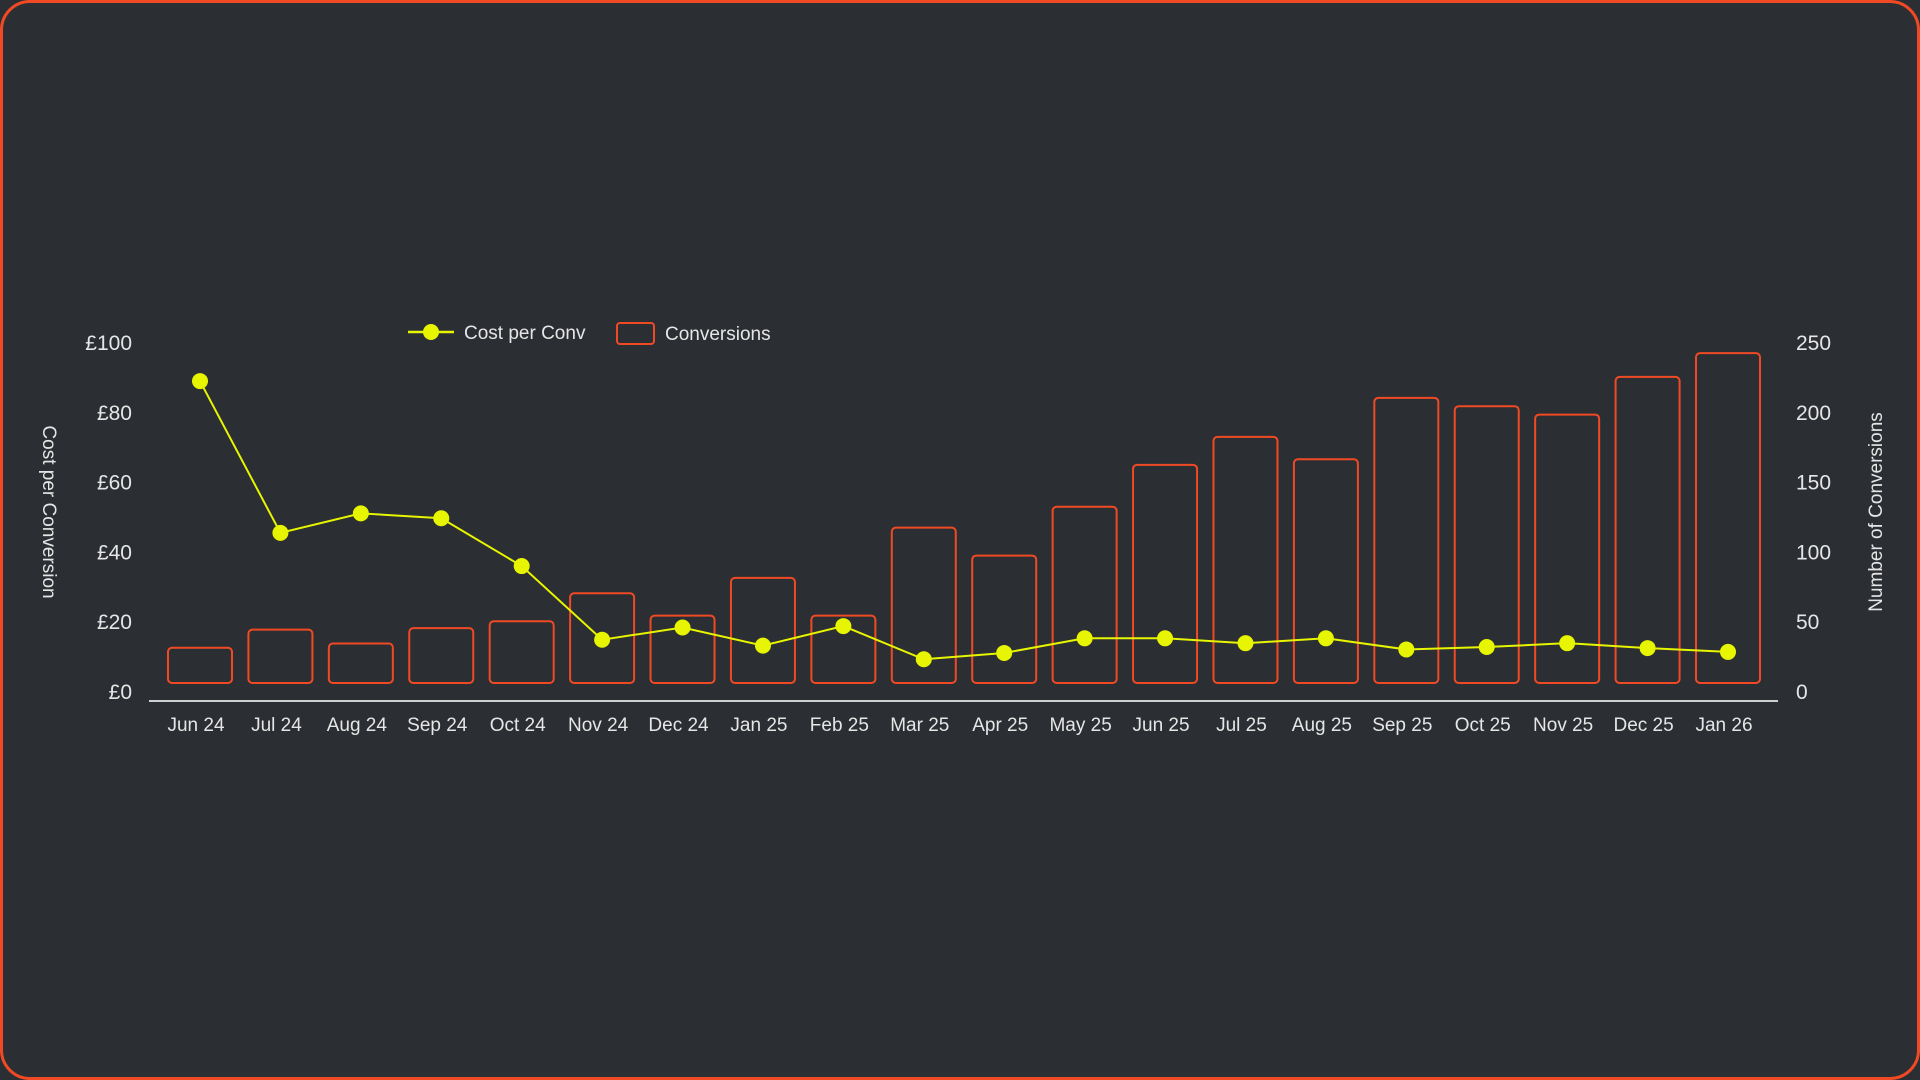 The image size is (1920, 1080). What do you see at coordinates (357, 725) in the screenshot?
I see `x-tick-label: Aug 24` at bounding box center [357, 725].